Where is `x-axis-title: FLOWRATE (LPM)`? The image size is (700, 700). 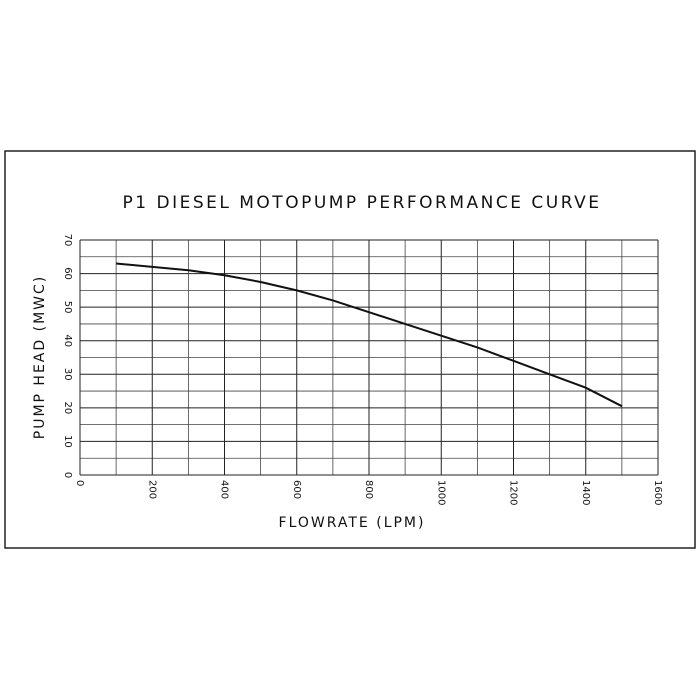
x-axis-title: FLOWRATE (LPM) is located at coordinates (352, 523).